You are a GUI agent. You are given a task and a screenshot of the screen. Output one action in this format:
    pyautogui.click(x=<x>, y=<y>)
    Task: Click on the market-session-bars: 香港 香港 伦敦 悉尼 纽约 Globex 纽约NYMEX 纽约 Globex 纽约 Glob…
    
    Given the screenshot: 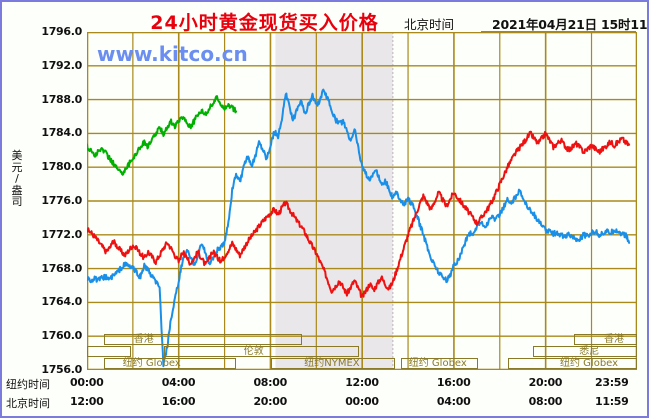 What is the action you would take?
    pyautogui.click(x=362, y=352)
    